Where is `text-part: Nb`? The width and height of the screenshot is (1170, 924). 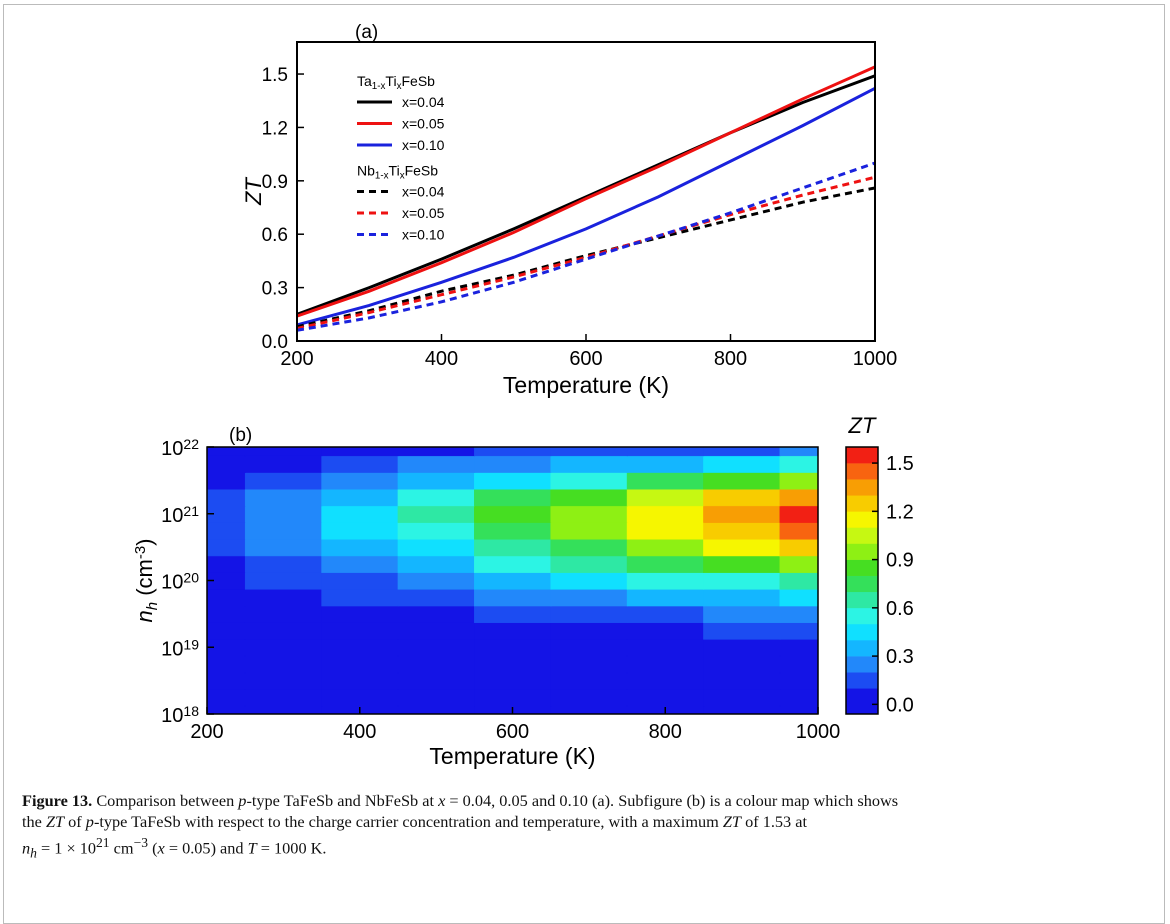 text-part: Nb is located at coordinates (366, 171).